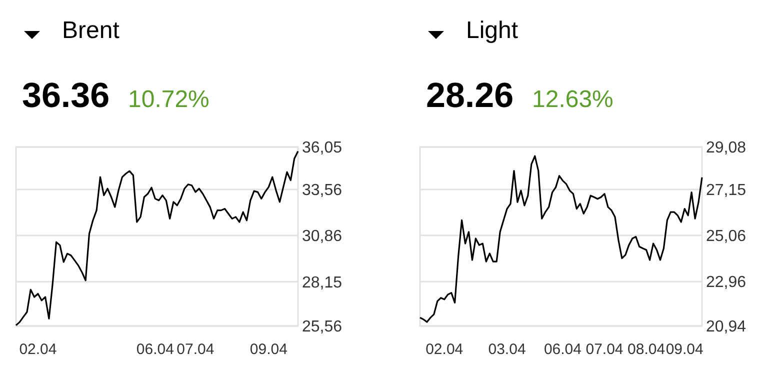 This screenshot has height=378, width=782. Describe the element at coordinates (322, 148) in the screenshot. I see `y-tick-label: 36,05` at that location.